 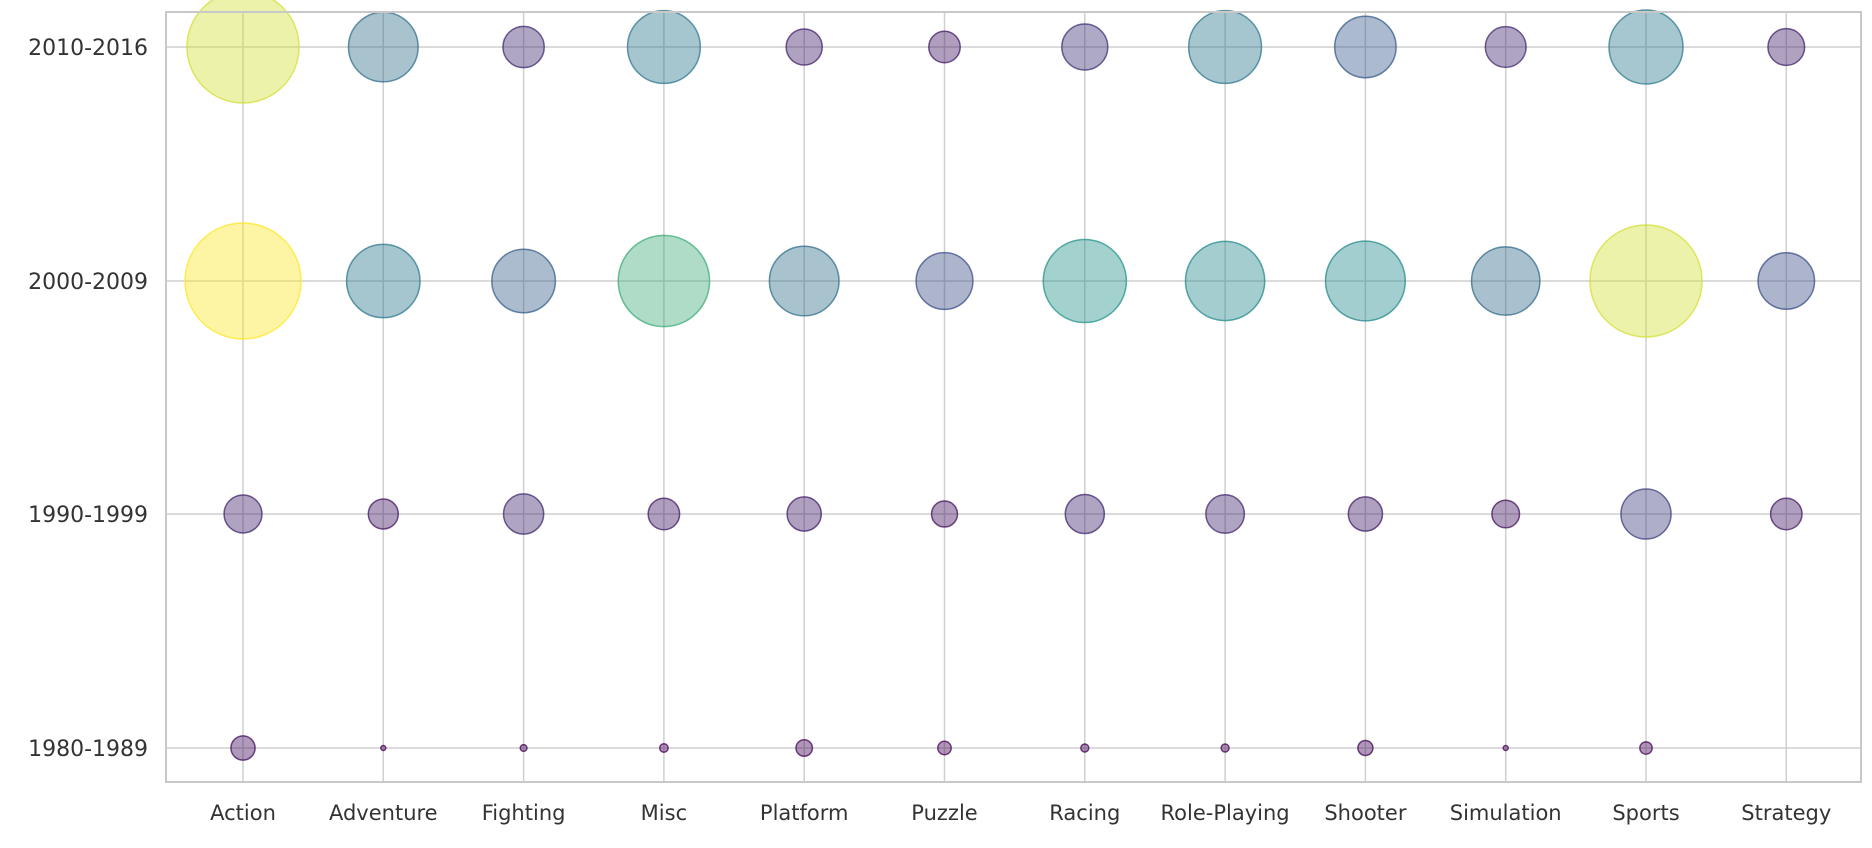 I want to click on x-tick-label: Racing, so click(x=1084, y=813).